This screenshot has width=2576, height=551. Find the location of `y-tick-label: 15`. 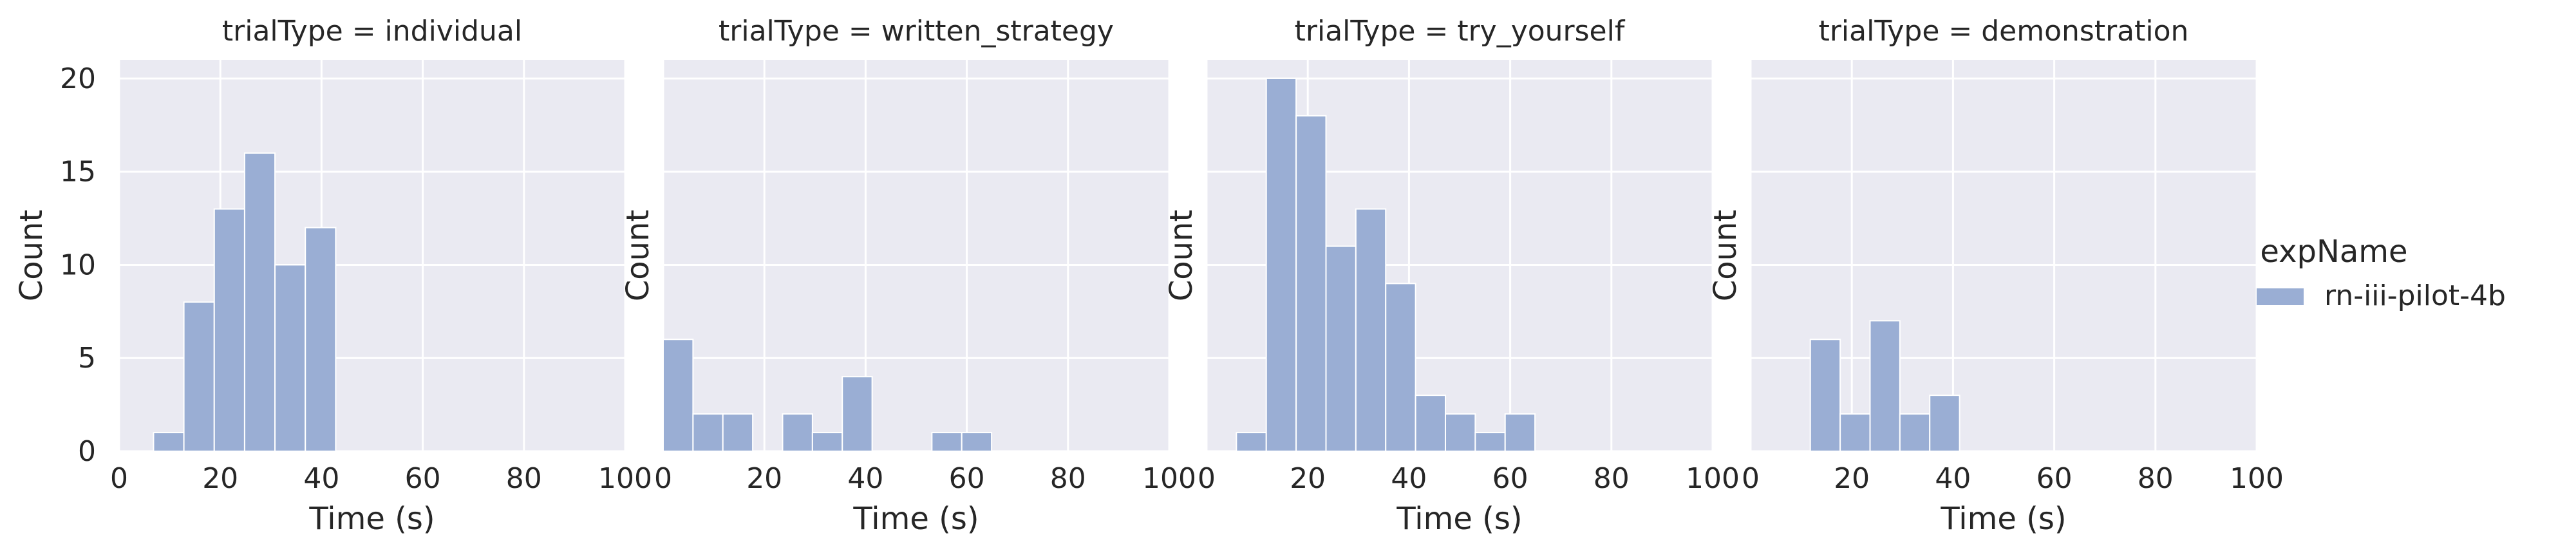

y-tick-label: 15 is located at coordinates (78, 172).